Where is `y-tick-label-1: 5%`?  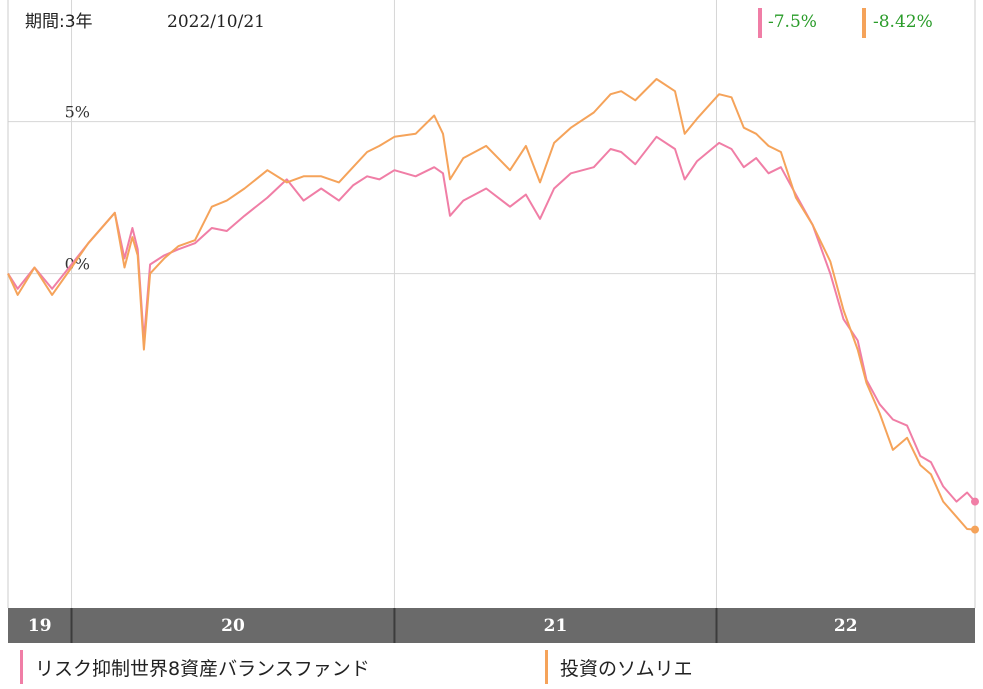 y-tick-label-1: 5% is located at coordinates (77, 112).